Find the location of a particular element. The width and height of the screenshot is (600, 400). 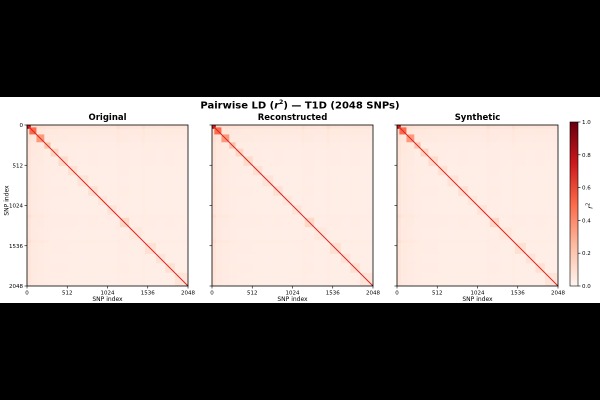

colorbar-tick-label: 1.0 is located at coordinates (586, 123).